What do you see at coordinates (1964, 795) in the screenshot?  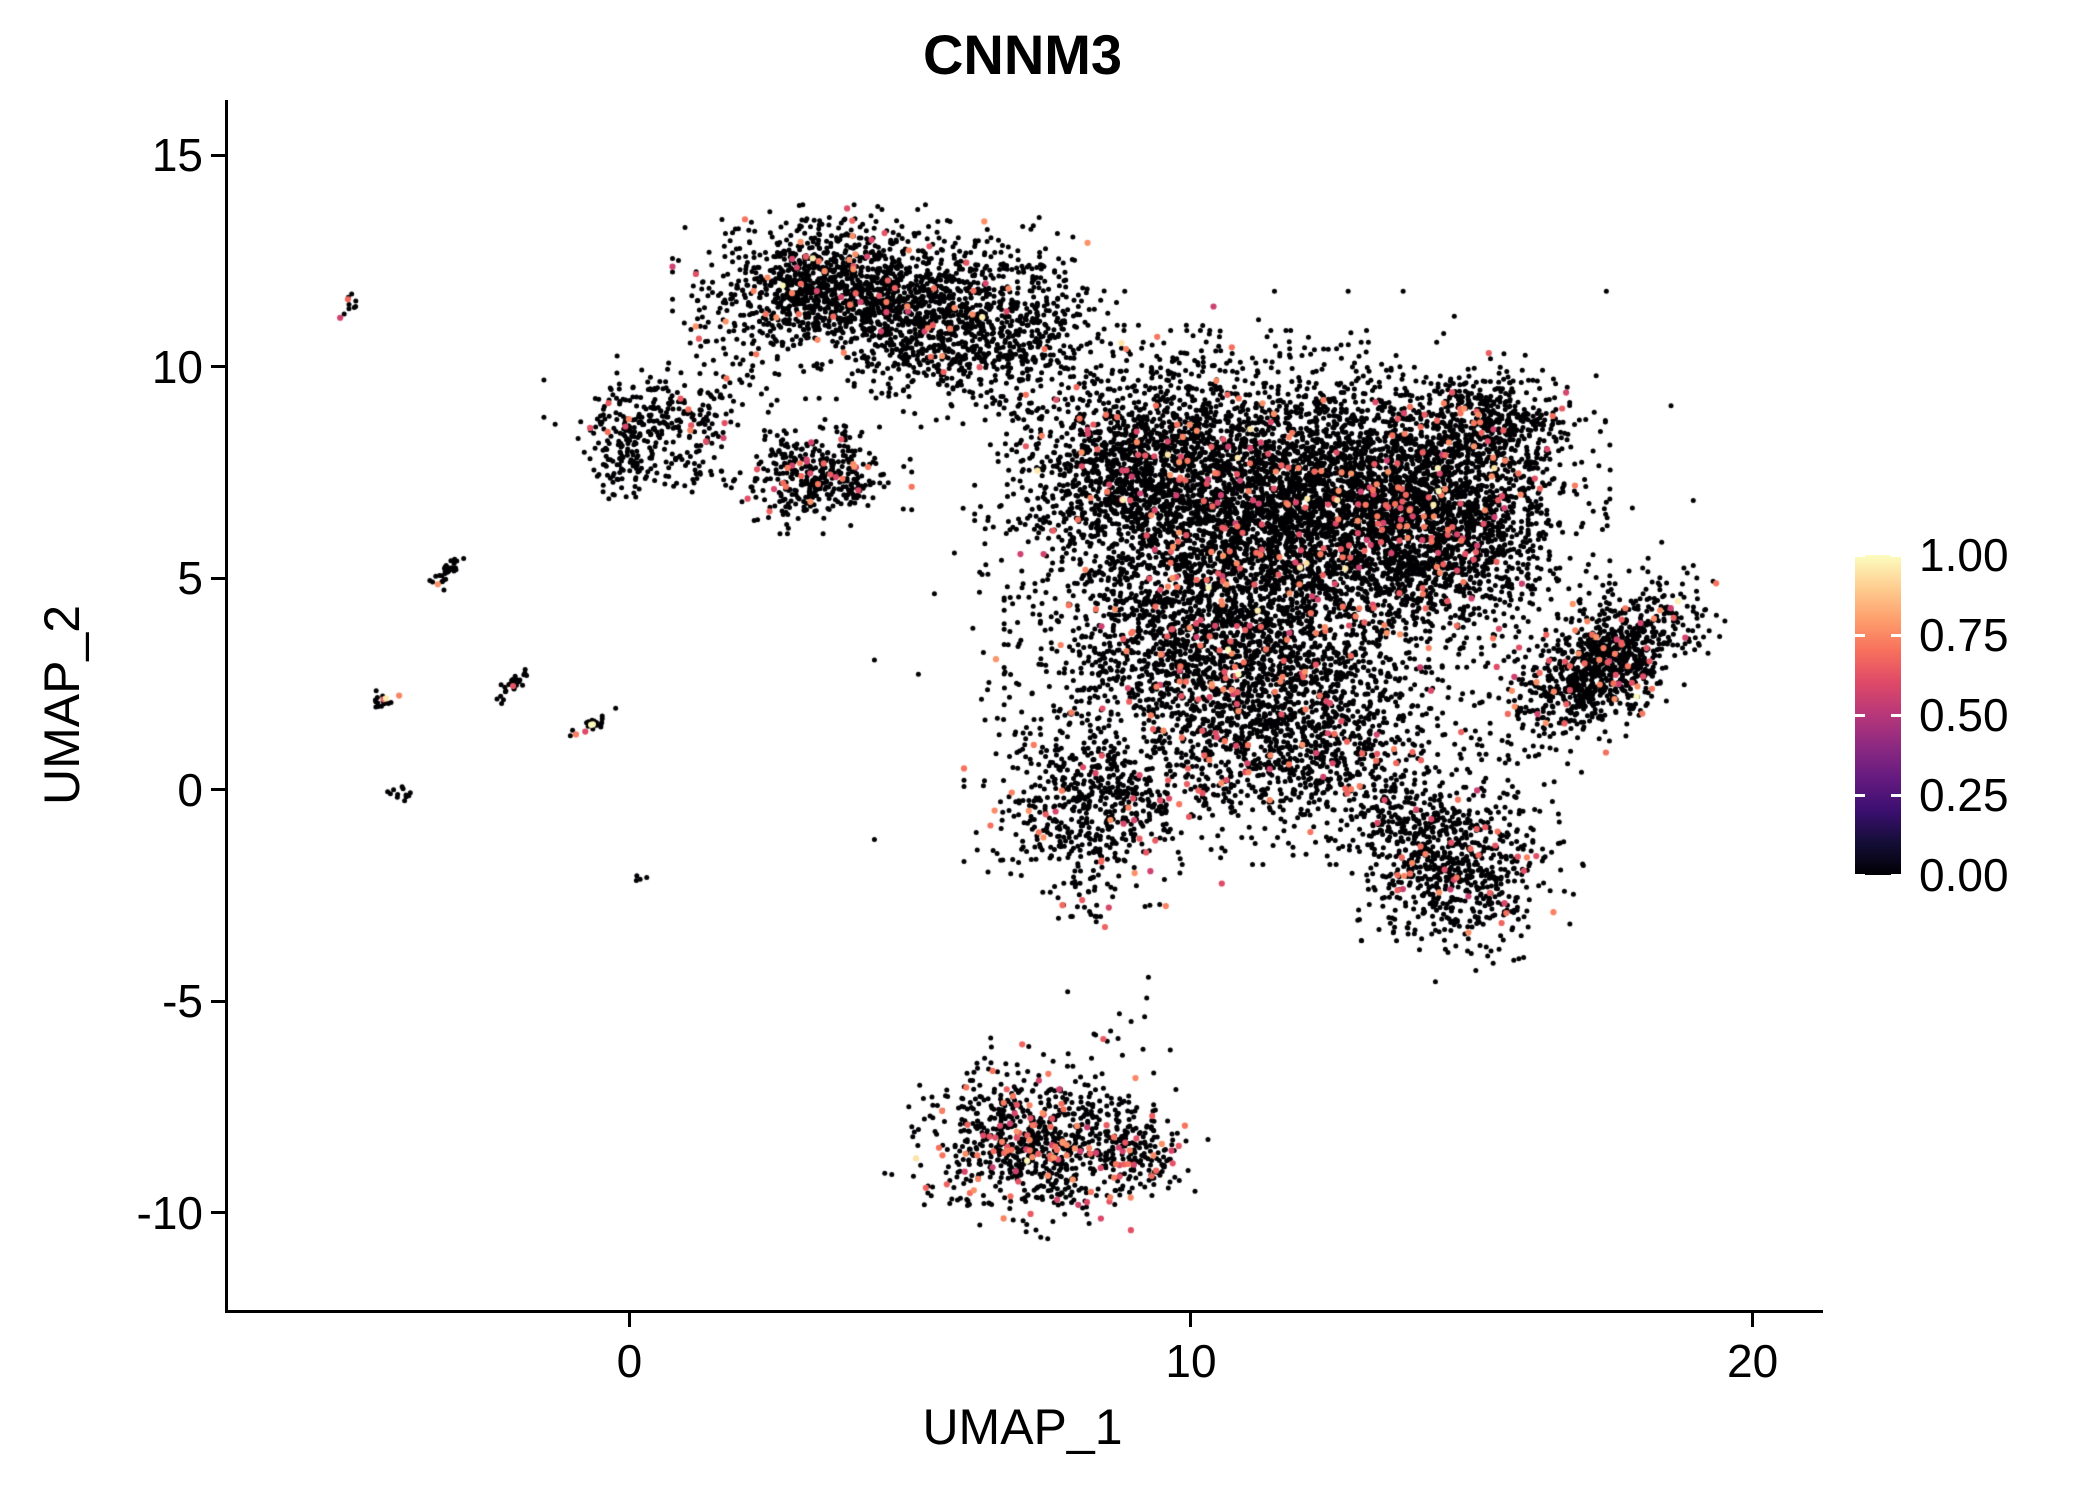 I see `colorbar-tick-label: 0.25` at bounding box center [1964, 795].